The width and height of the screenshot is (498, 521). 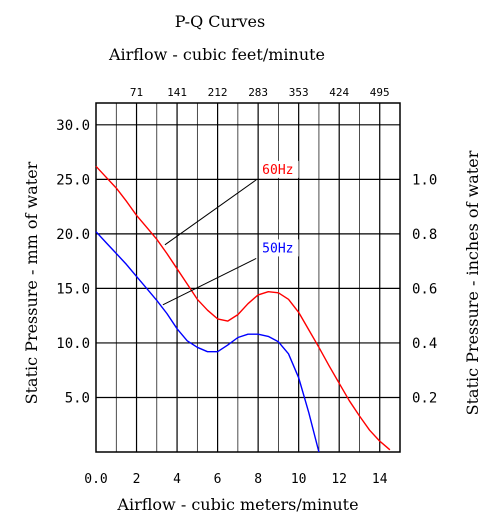 I want to click on right-tick-label: 1.0, so click(x=424, y=180).